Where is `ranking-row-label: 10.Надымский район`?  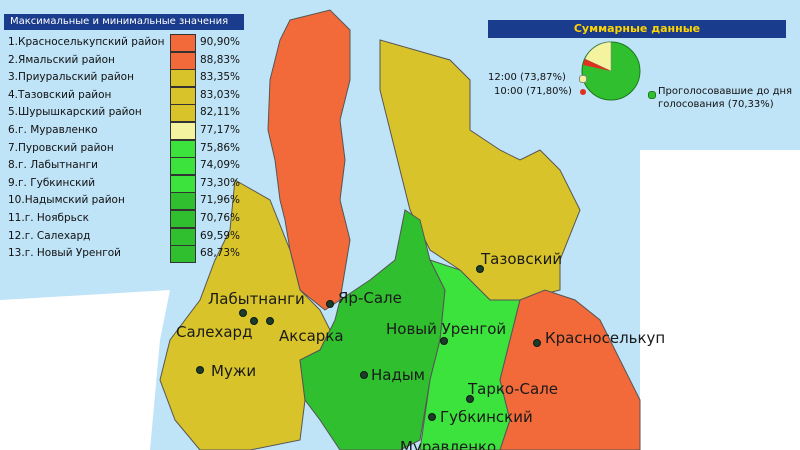 ranking-row-label: 10.Надымский район is located at coordinates (66, 200).